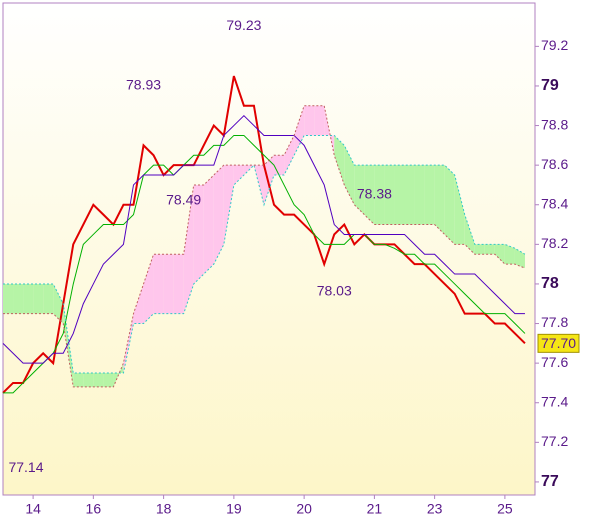 The image size is (600, 524). What do you see at coordinates (375, 509) in the screenshot?
I see `x-tick-label: 21` at bounding box center [375, 509].